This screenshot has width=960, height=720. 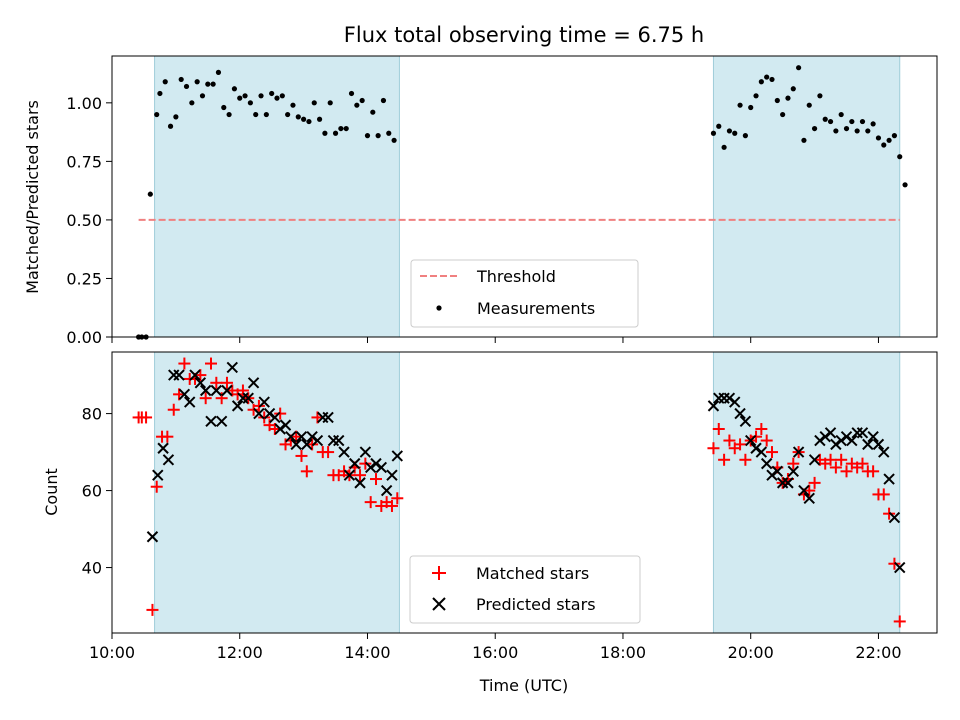 I want to click on measurements-legend-label: Measurements, so click(x=536, y=308).